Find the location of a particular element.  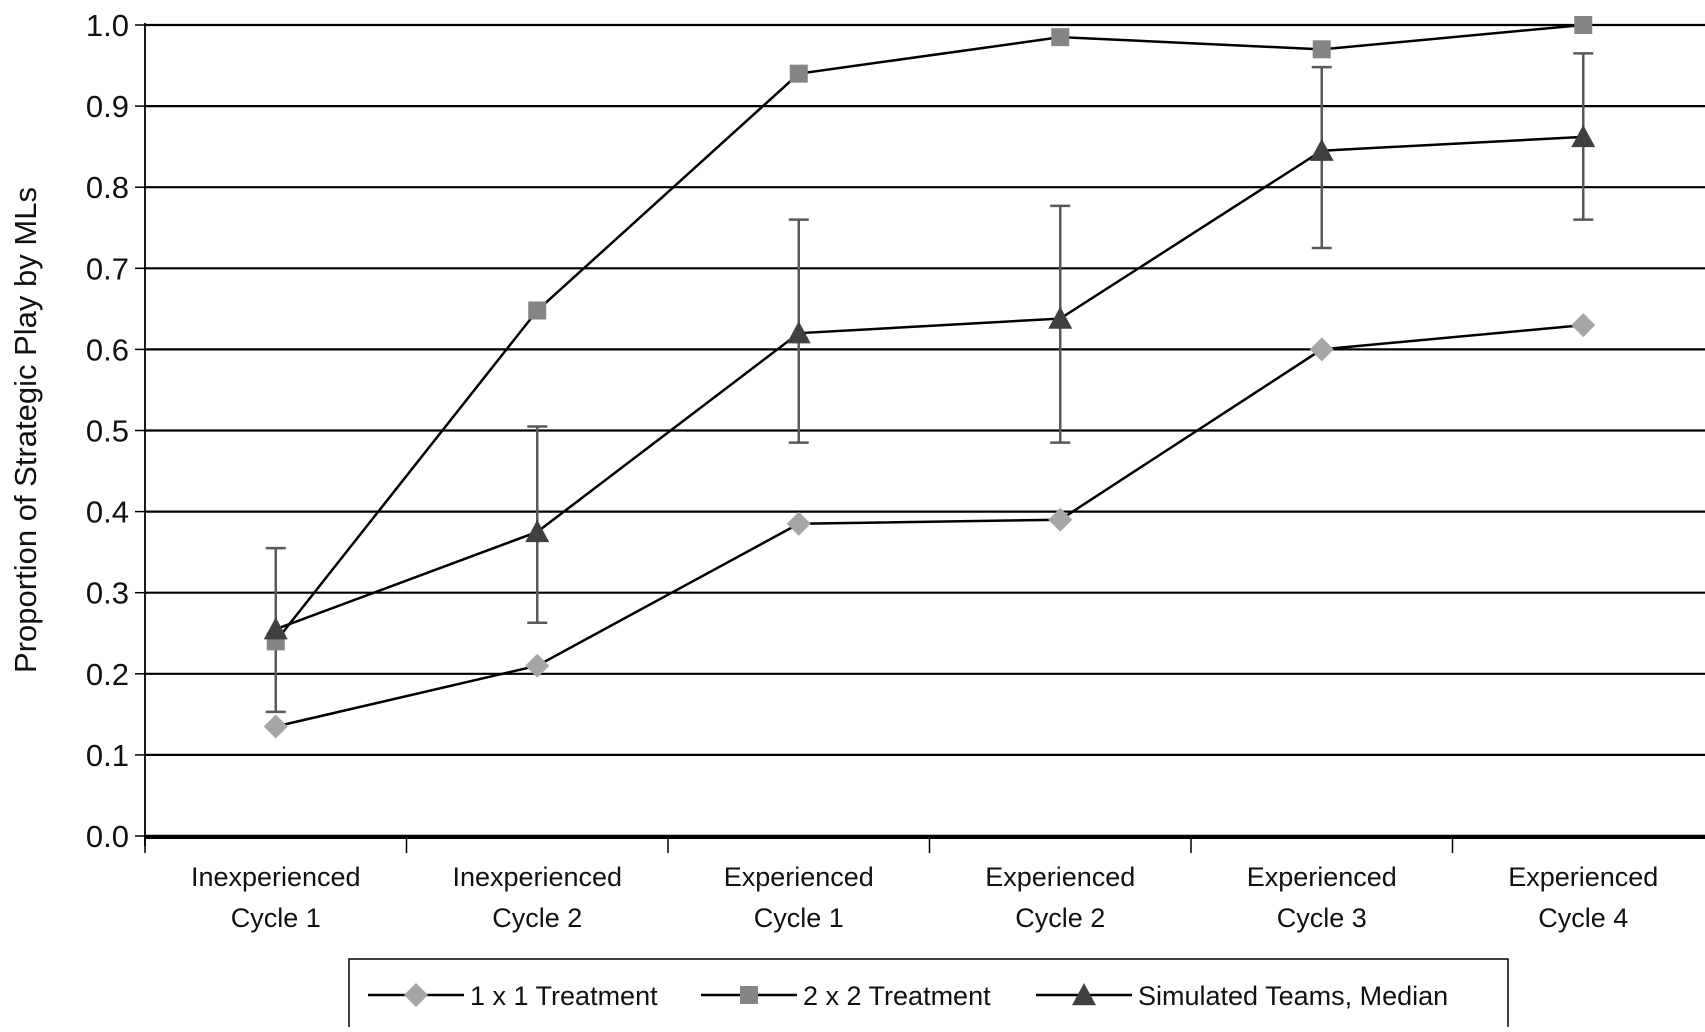

x-tick-label: Inexperienced Cycle 1 is located at coordinates (276, 897).